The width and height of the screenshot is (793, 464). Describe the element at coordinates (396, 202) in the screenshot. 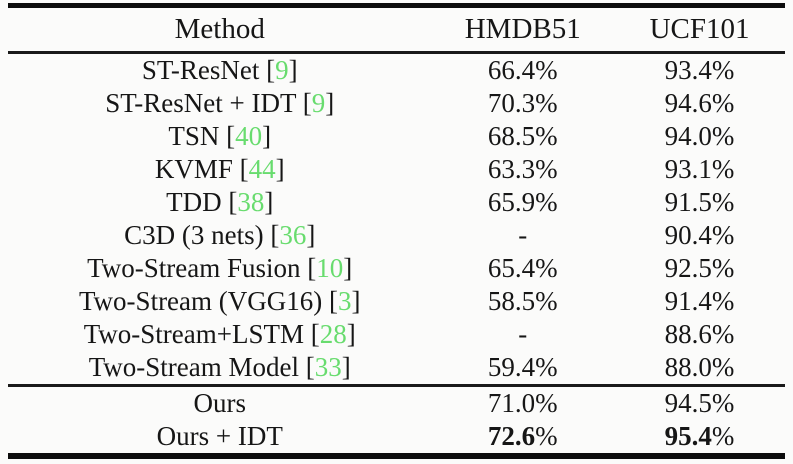

I see `table-row: TDD [38] 65.9% 91.5%` at that location.